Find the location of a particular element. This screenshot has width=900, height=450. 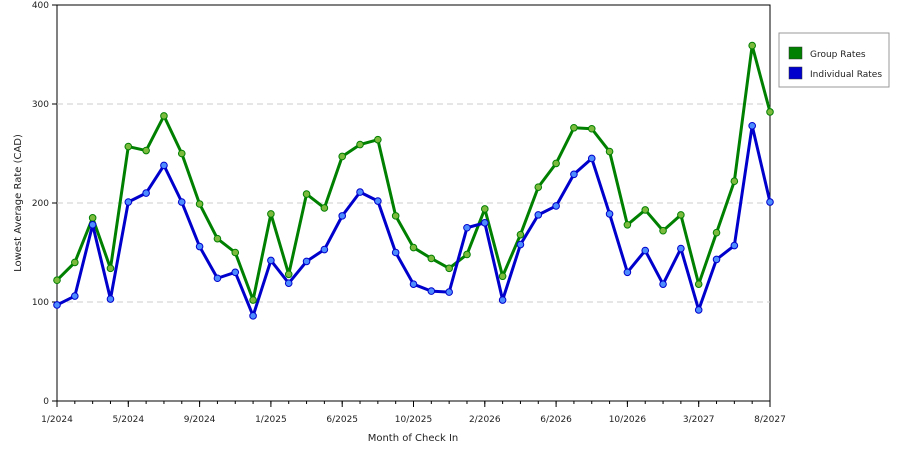

y-tick-label: 200 is located at coordinates (40, 204).